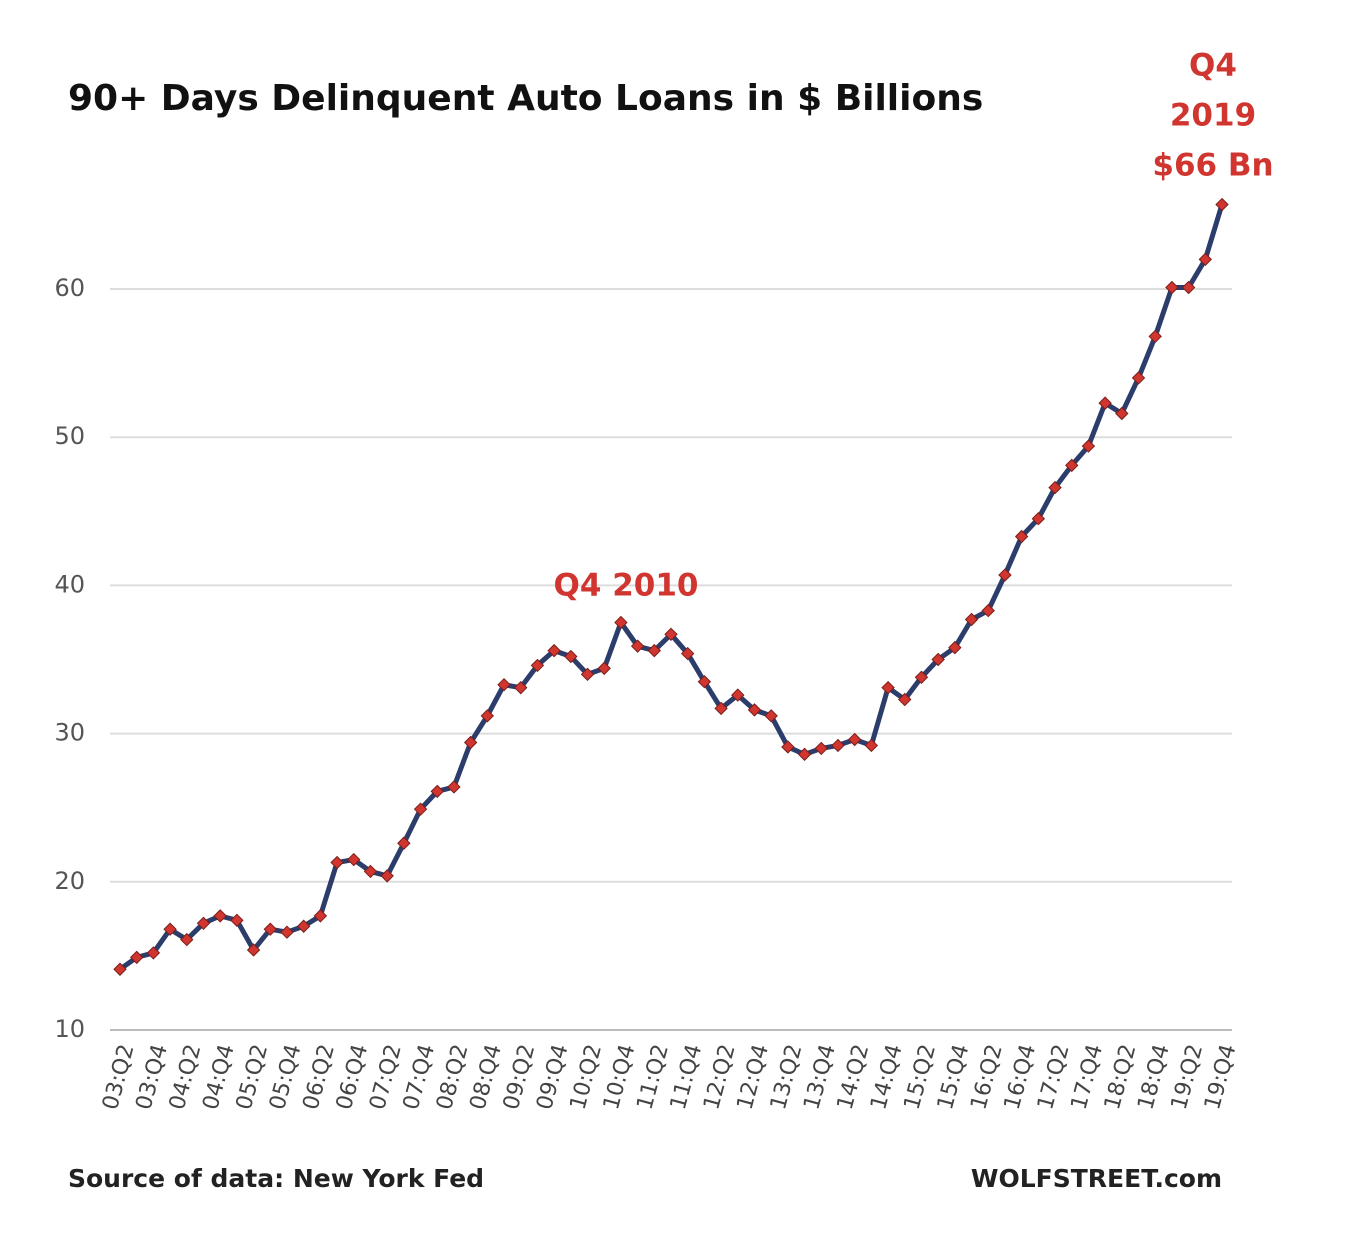 The width and height of the screenshot is (1361, 1240). Describe the element at coordinates (69, 733) in the screenshot. I see `y-tick-label: 30` at that location.